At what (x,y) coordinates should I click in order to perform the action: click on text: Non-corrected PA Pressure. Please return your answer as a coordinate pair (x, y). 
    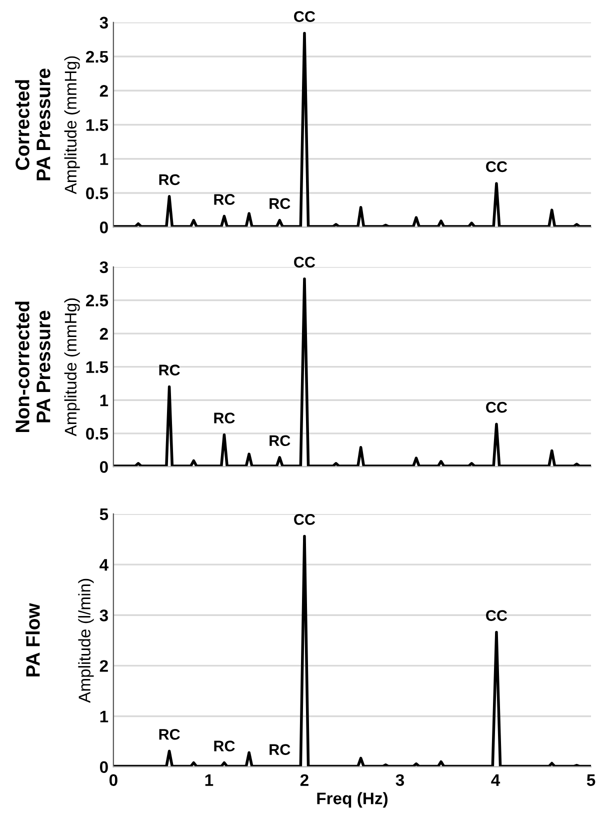
    Looking at the image, I should click on (32, 367).